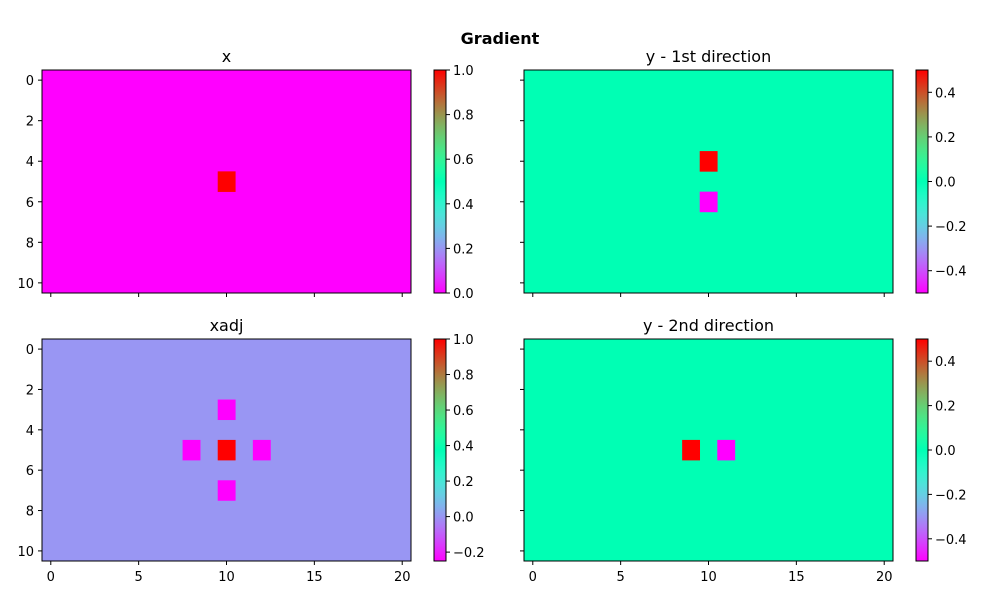 Image resolution: width=1000 pixels, height=600 pixels. Describe the element at coordinates (226, 56) in the screenshot. I see `subplot-title: x` at that location.